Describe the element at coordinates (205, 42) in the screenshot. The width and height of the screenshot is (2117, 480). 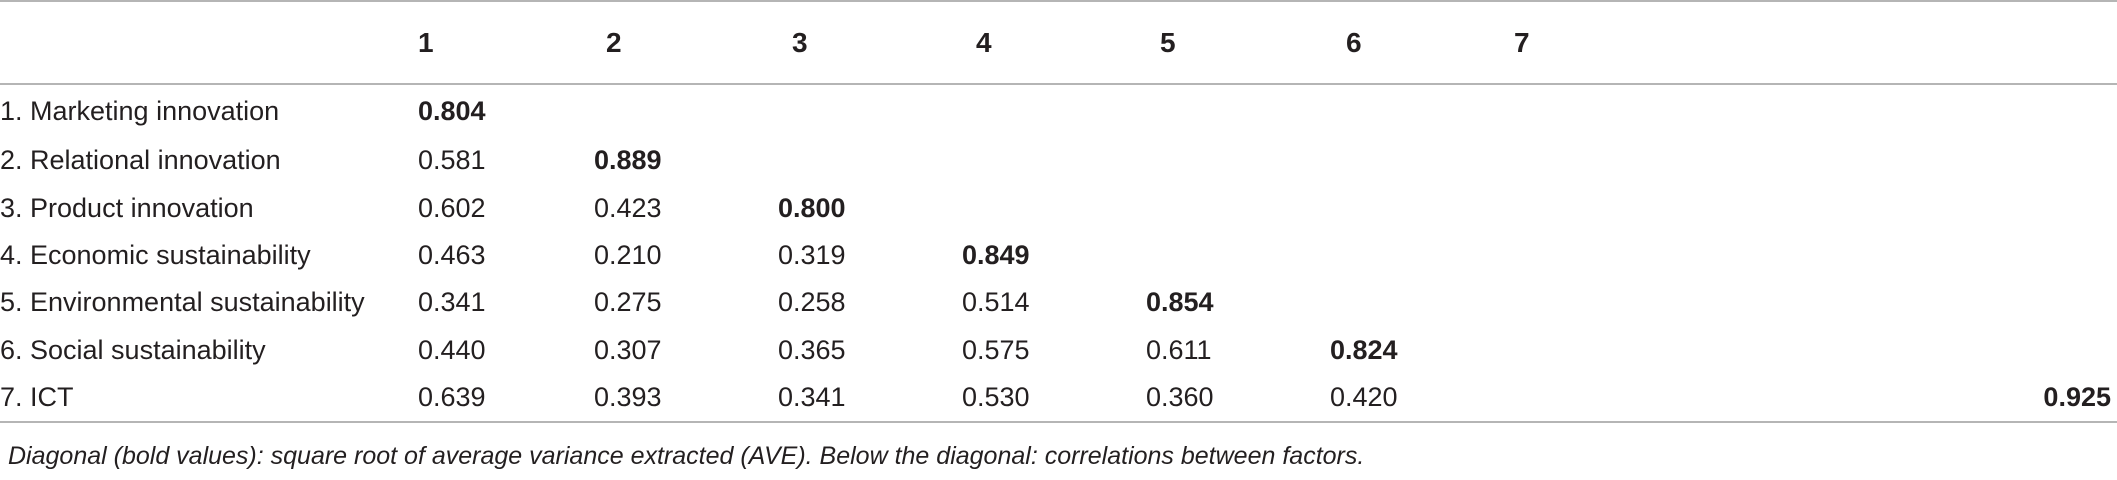
I see `header-corner` at that location.